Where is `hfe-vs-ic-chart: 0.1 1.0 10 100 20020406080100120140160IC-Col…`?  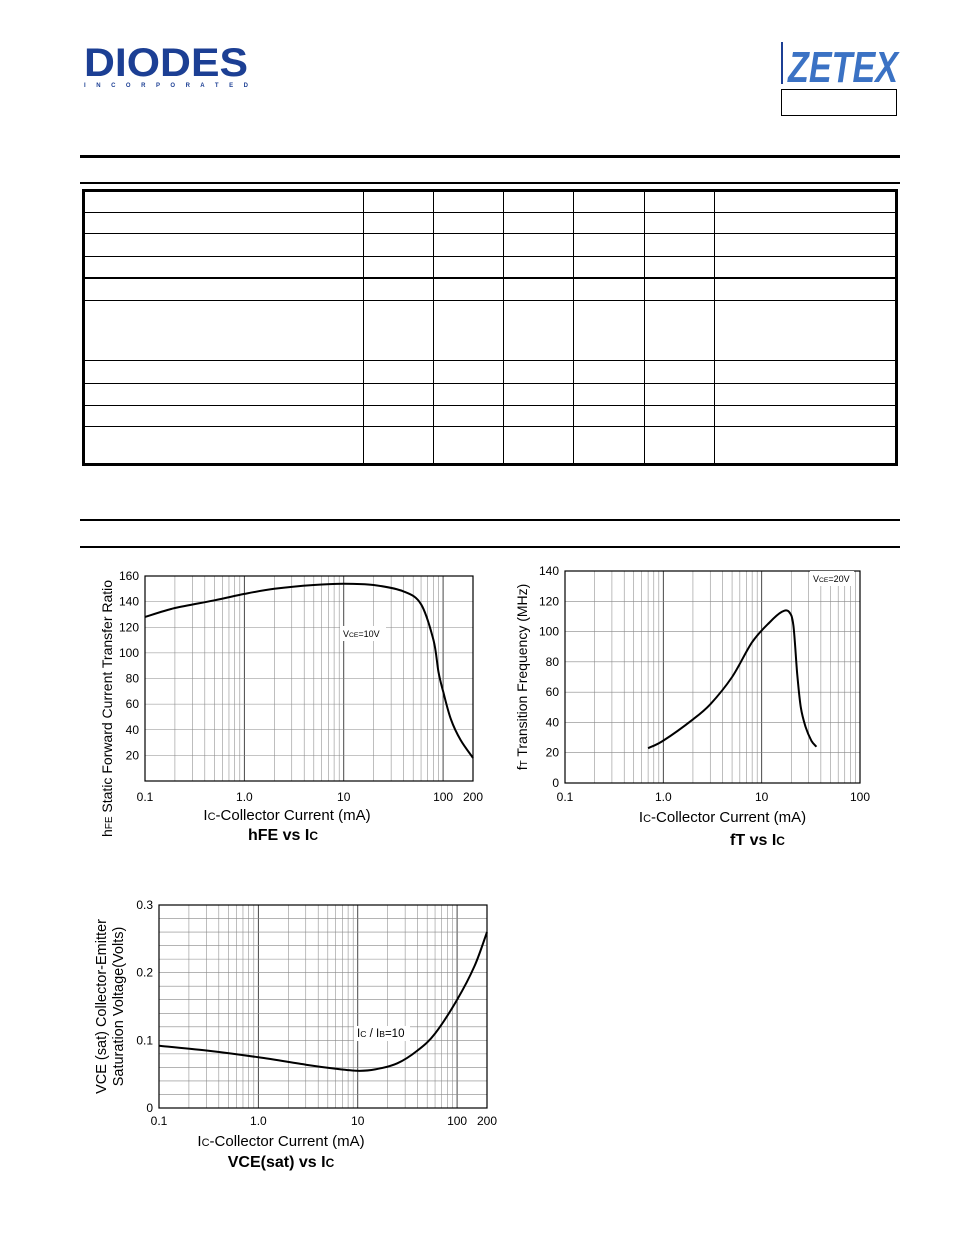
hfe-vs-ic-chart: 0.1 1.0 10 100 20020406080100120140160IC-Col… is located at coordinates (291, 706).